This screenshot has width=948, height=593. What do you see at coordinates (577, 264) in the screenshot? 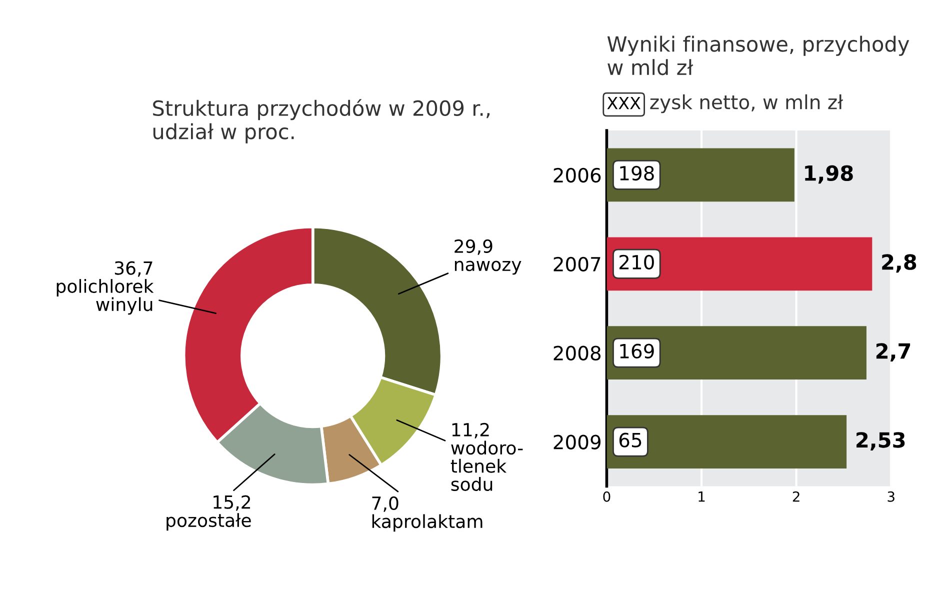
I see `y-tick-label: 2007` at bounding box center [577, 264].